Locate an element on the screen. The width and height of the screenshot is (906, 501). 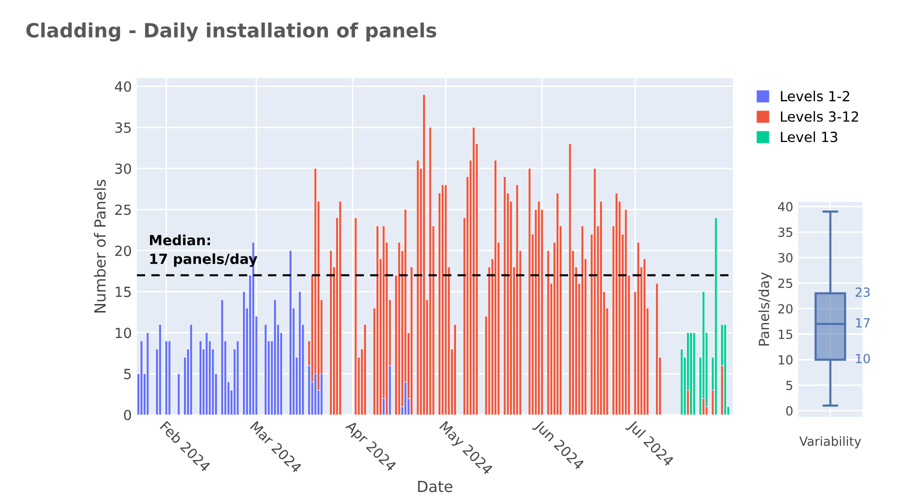
chart-title: Cladding - Daily installation of panels is located at coordinates (231, 32).